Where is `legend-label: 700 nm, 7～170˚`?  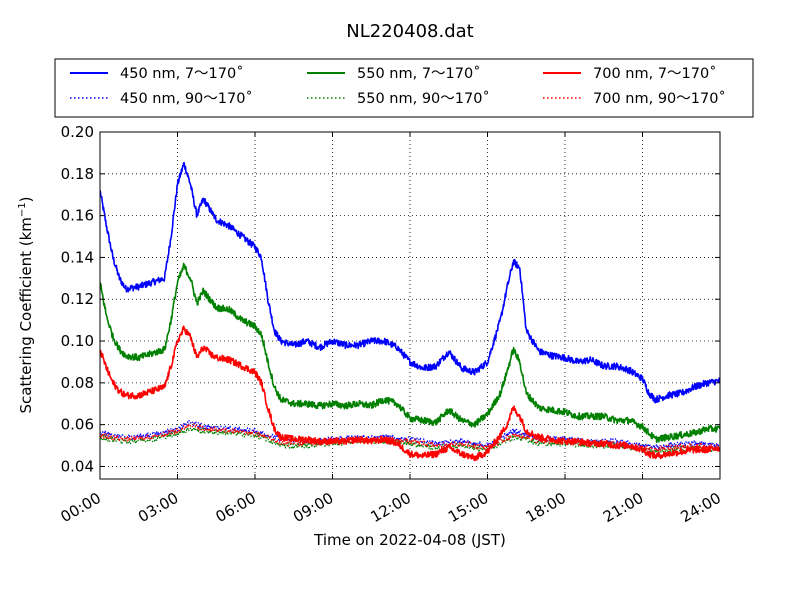 legend-label: 700 nm, 7～170˚ is located at coordinates (654, 73).